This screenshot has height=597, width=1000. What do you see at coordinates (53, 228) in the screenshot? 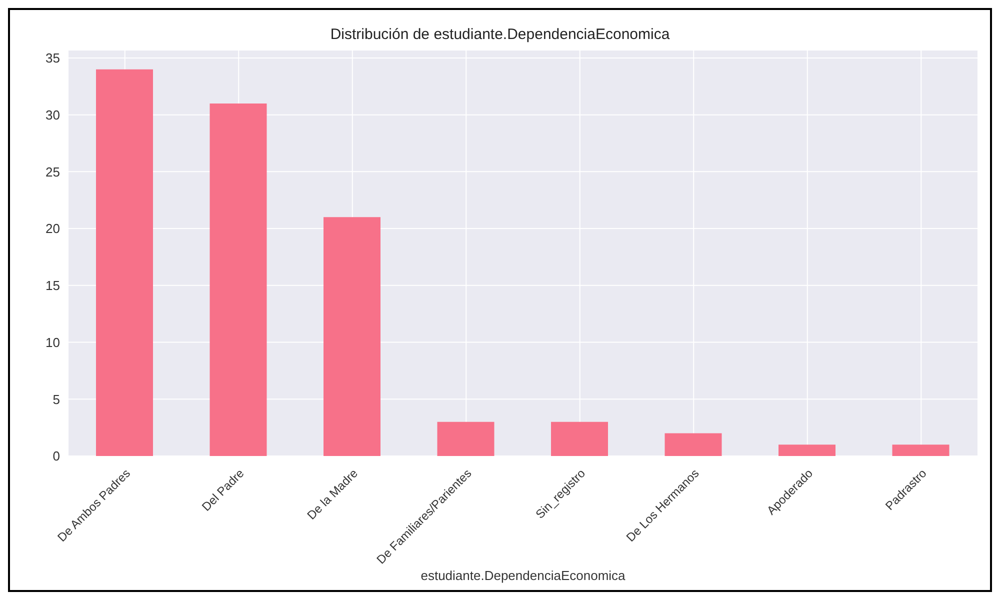
I see `y-tick-label: 20` at bounding box center [53, 228].